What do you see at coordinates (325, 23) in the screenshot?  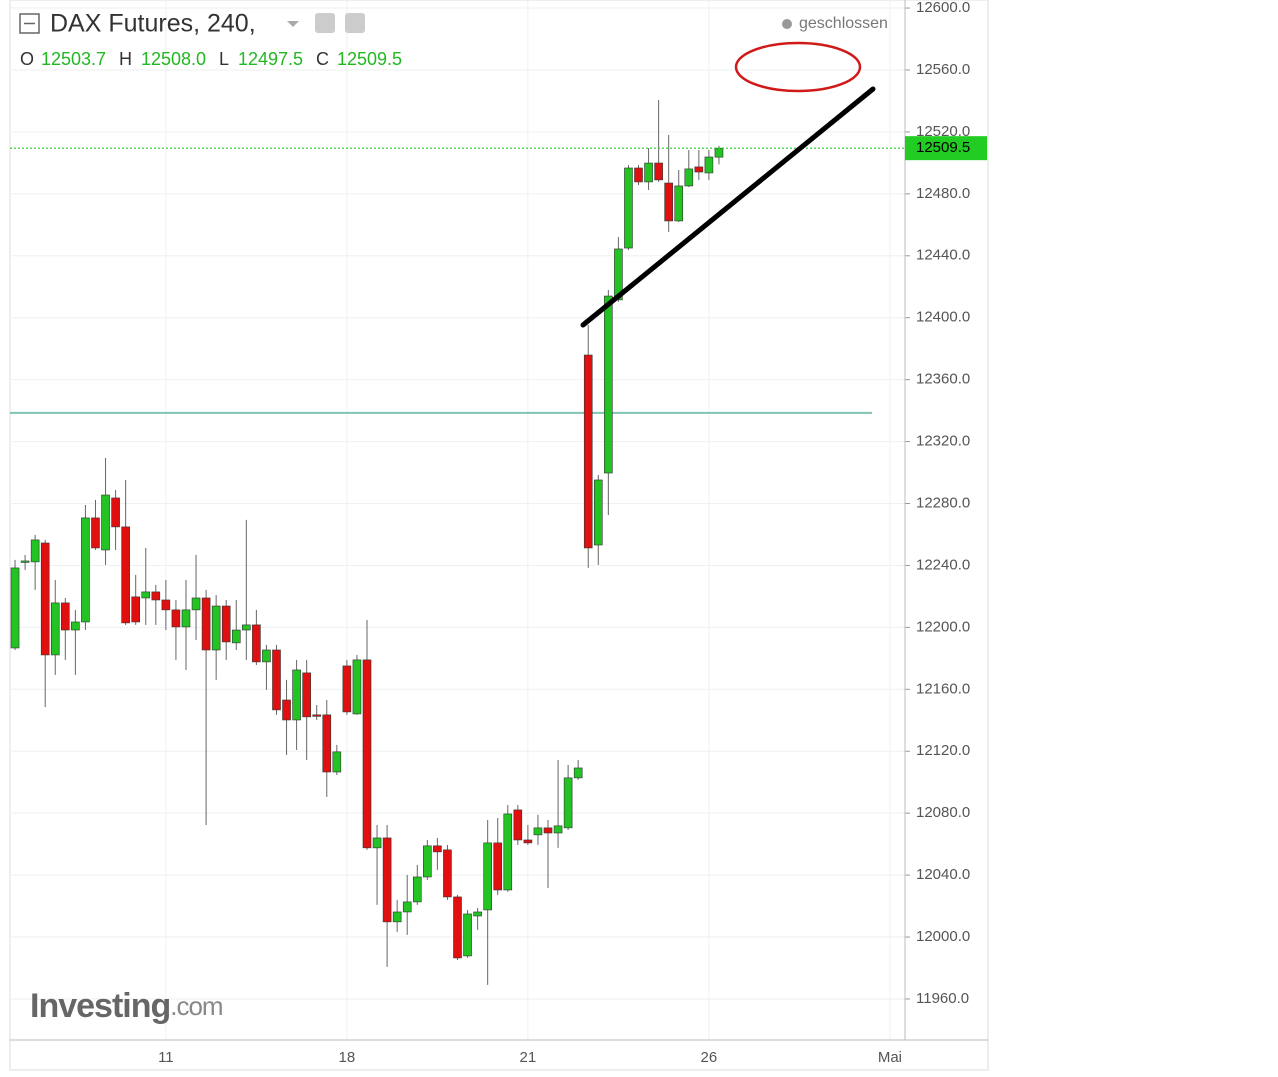 I see `eye-icon` at bounding box center [325, 23].